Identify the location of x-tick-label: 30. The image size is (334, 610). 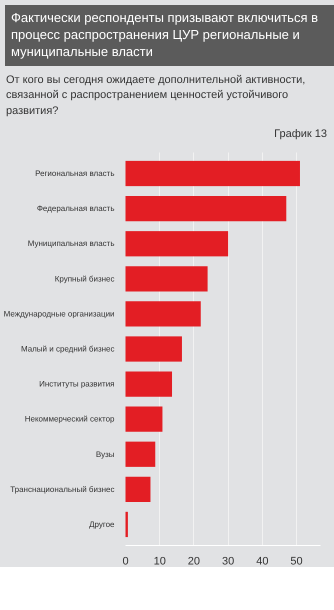
(228, 562).